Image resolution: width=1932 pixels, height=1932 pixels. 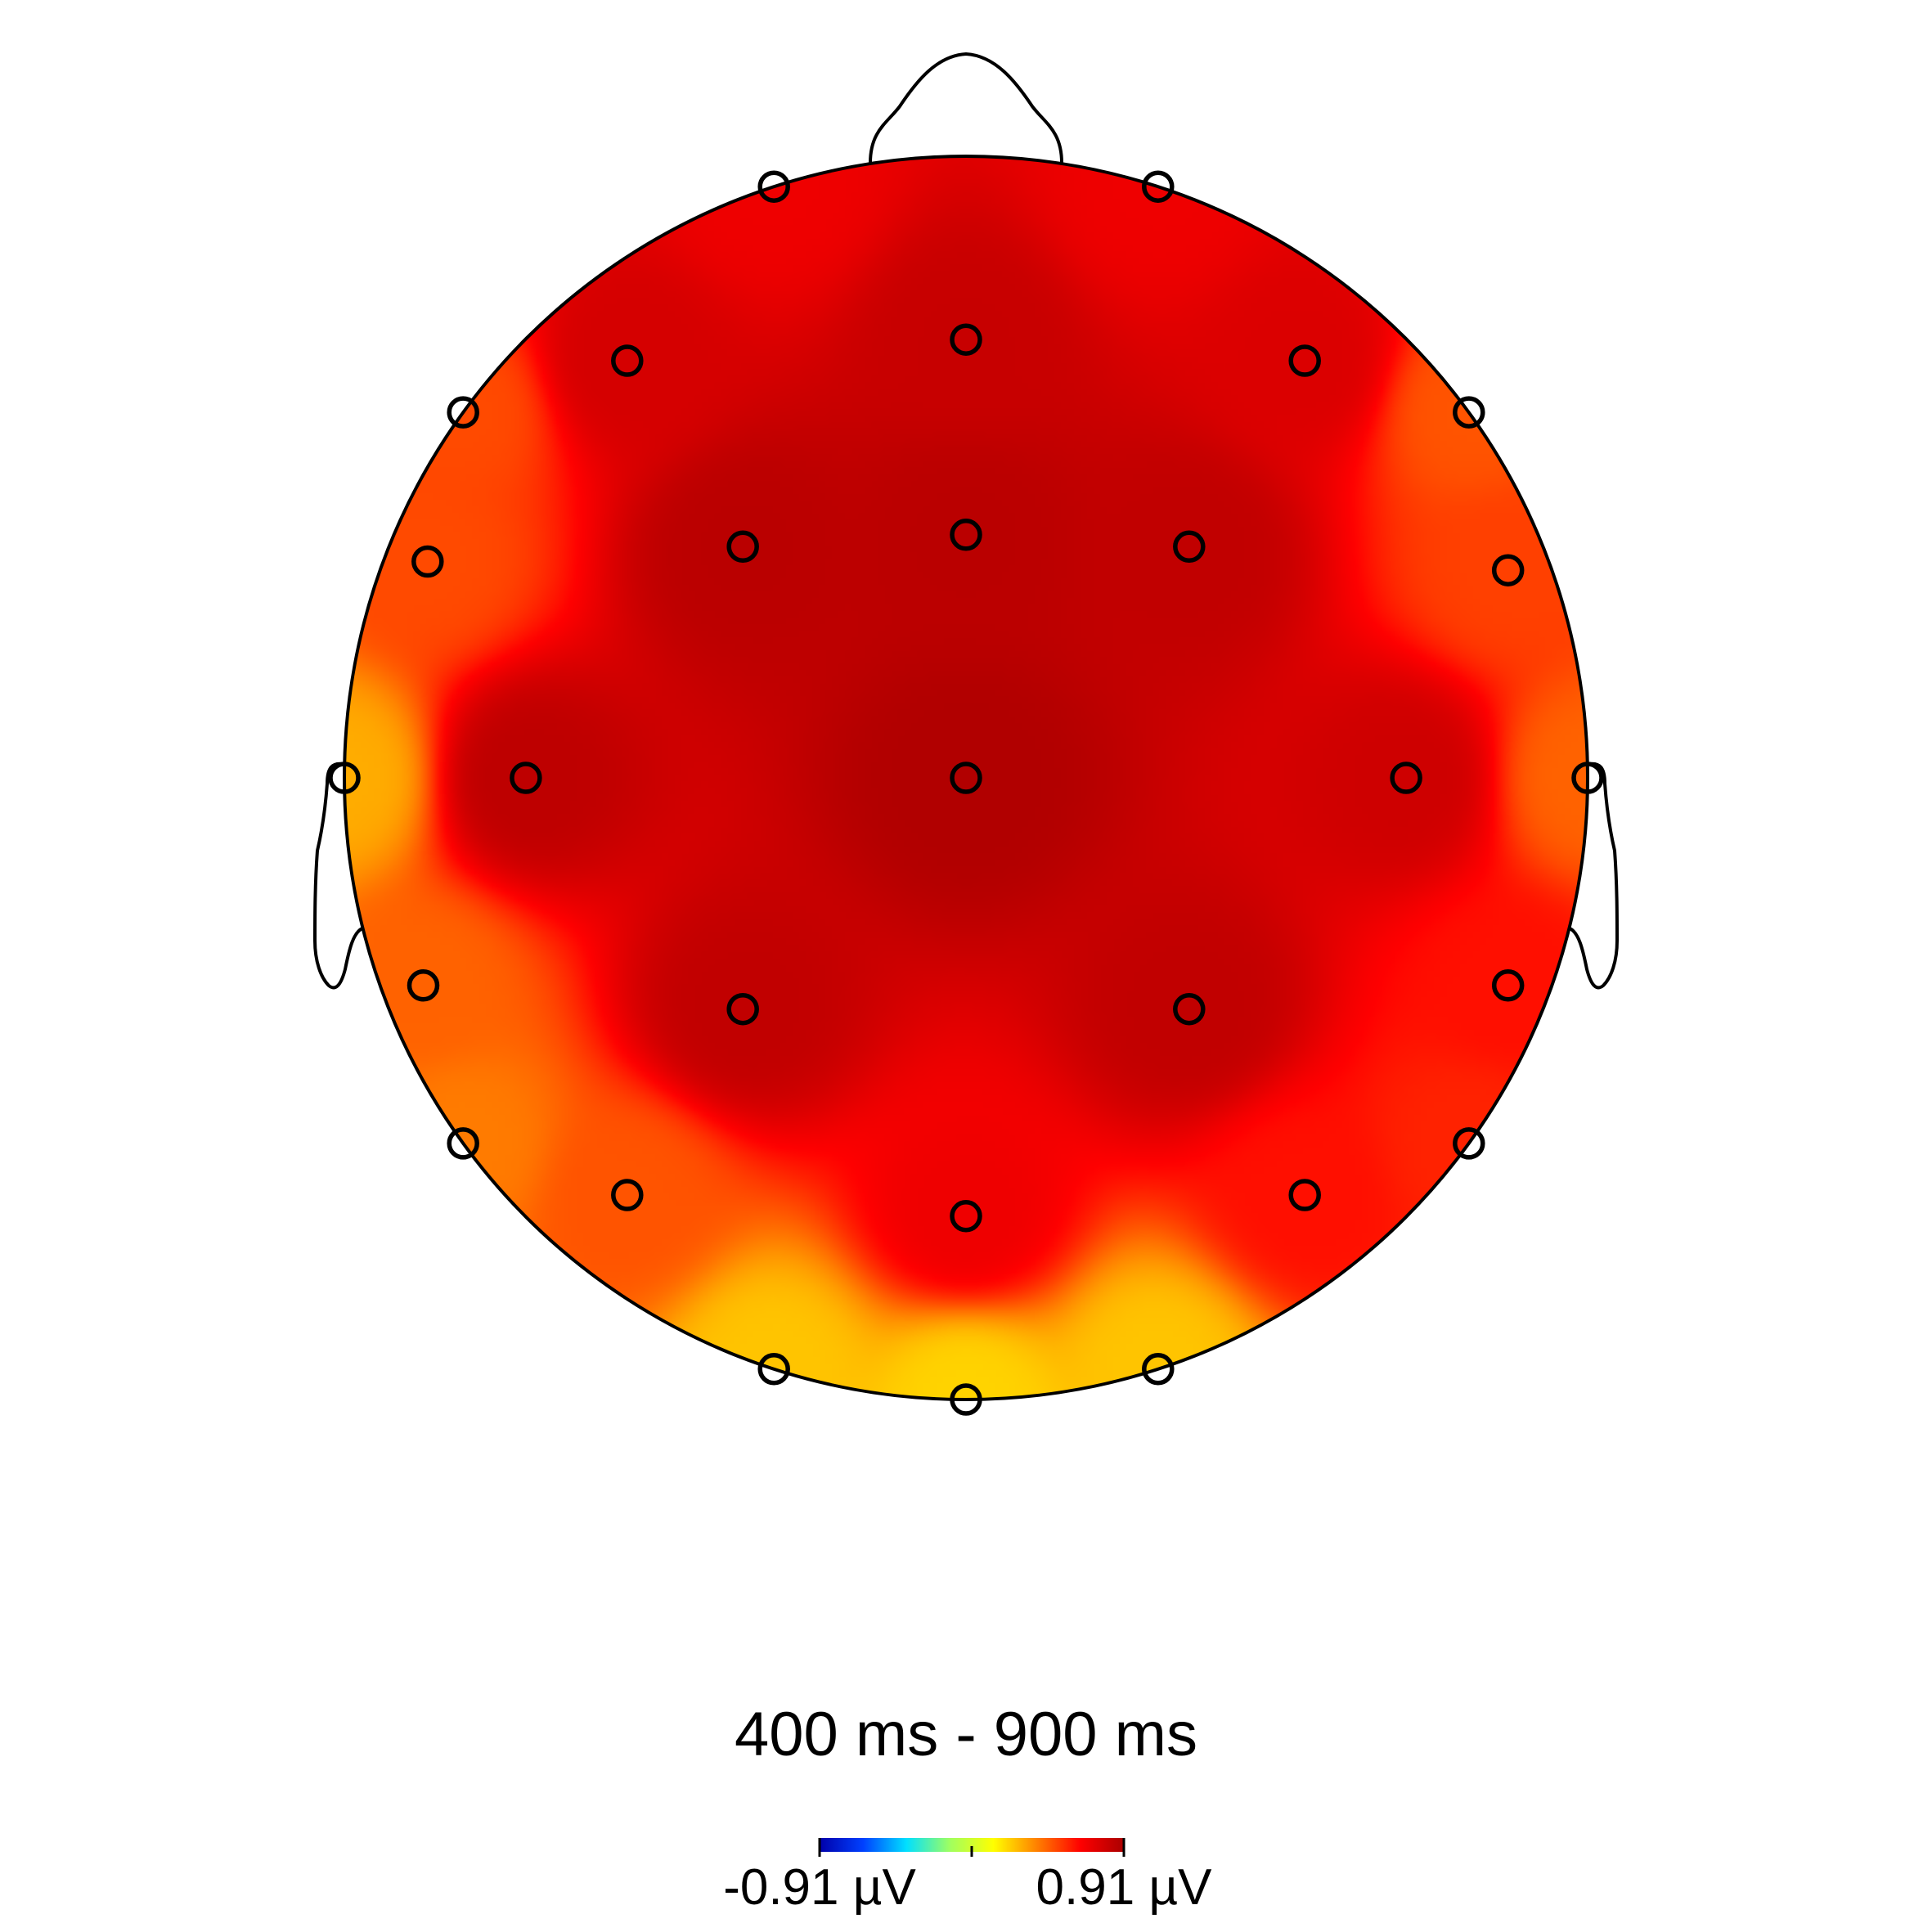 What do you see at coordinates (339, 876) in the screenshot?
I see `left-ear-outline` at bounding box center [339, 876].